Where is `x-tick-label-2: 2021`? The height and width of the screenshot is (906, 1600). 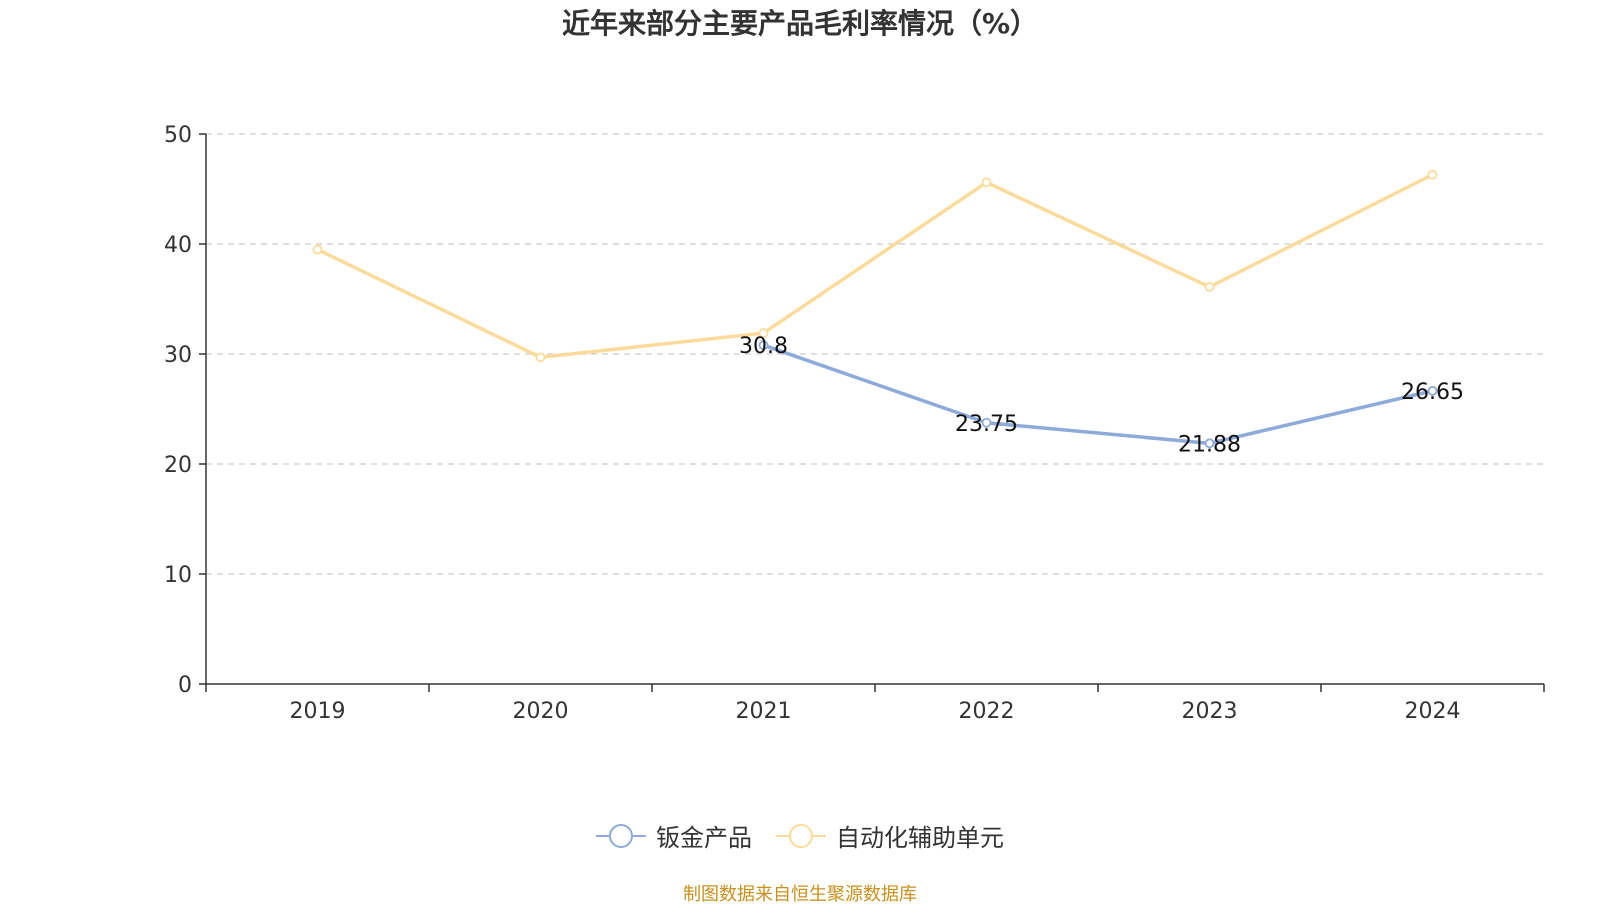 x-tick-label-2: 2021 is located at coordinates (764, 711).